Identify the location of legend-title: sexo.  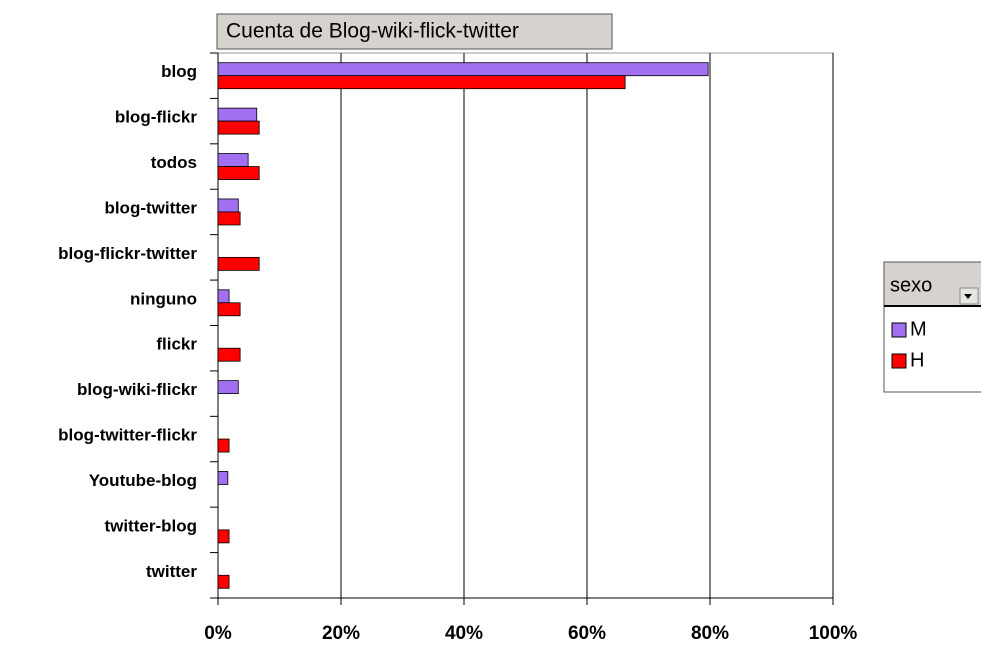
(911, 285).